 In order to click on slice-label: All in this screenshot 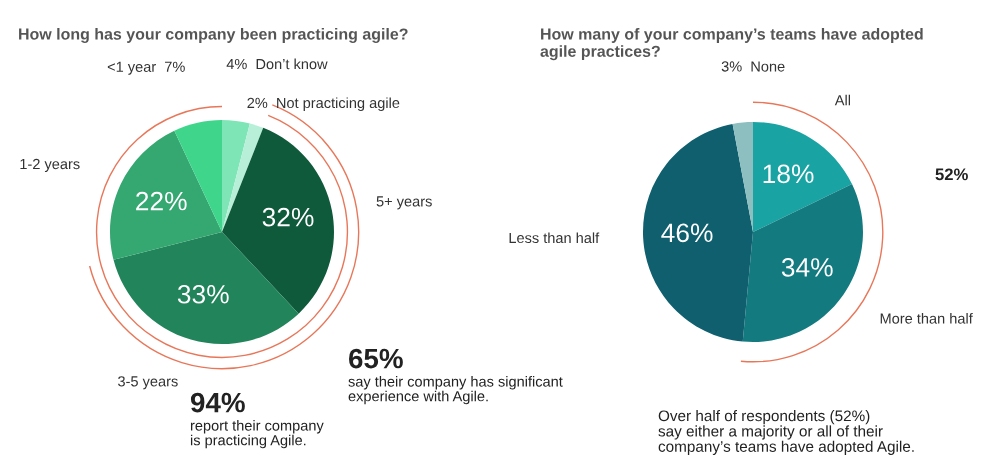, I will do `click(842, 100)`.